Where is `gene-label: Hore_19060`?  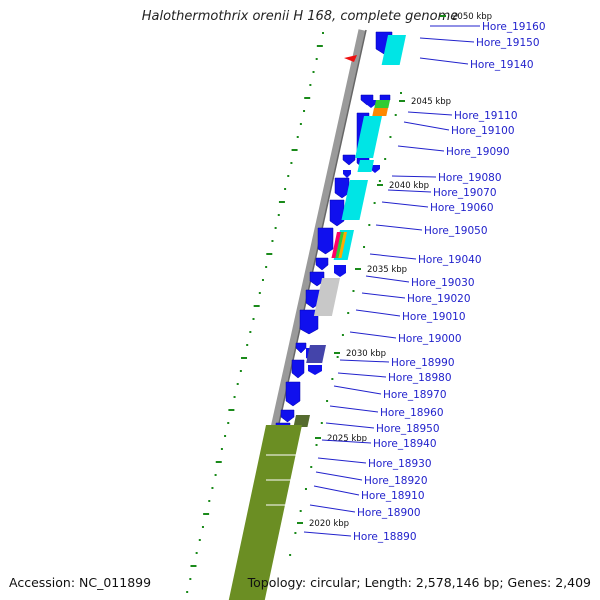 gene-label: Hore_19060 is located at coordinates (462, 208).